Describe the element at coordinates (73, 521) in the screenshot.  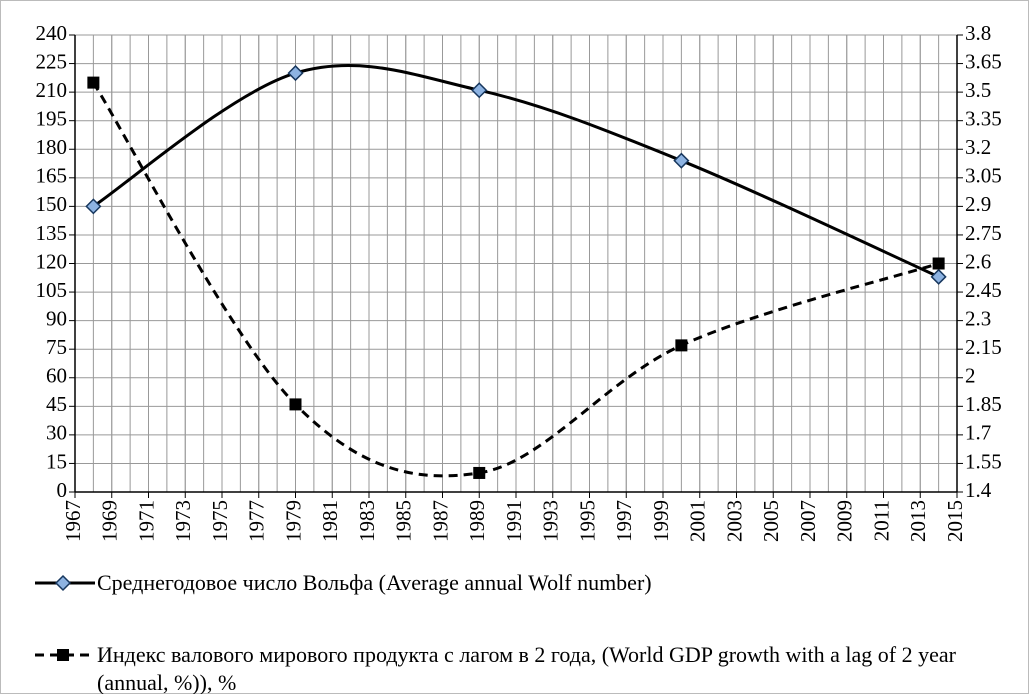
I see `x-tick-label: 1967` at that location.